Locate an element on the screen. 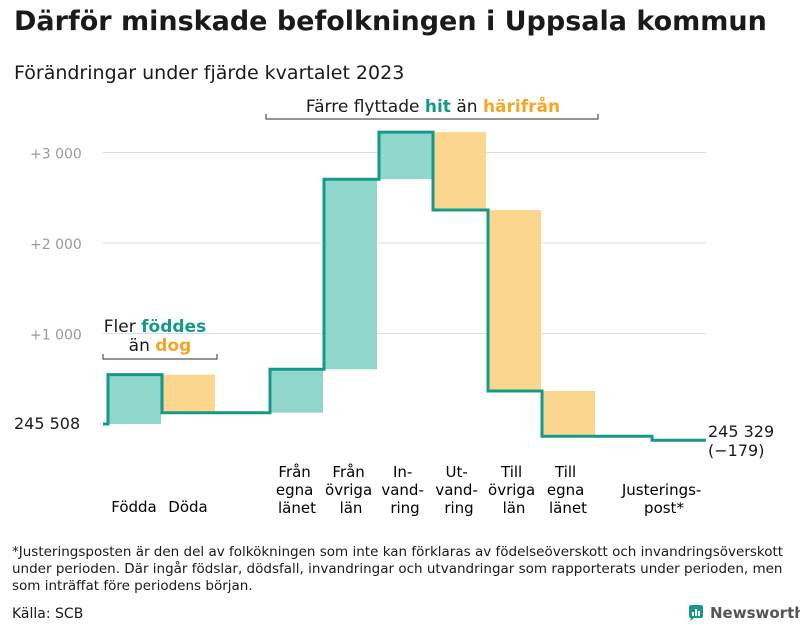 The height and width of the screenshot is (625, 800). migration-bracket is located at coordinates (432, 117).